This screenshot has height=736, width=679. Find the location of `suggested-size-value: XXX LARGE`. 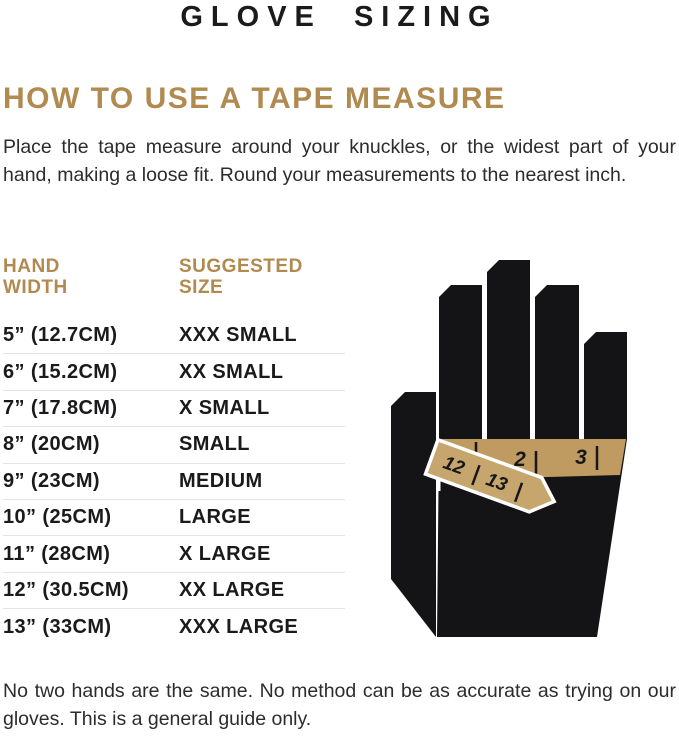

suggested-size-value: XXX LARGE is located at coordinates (239, 626).